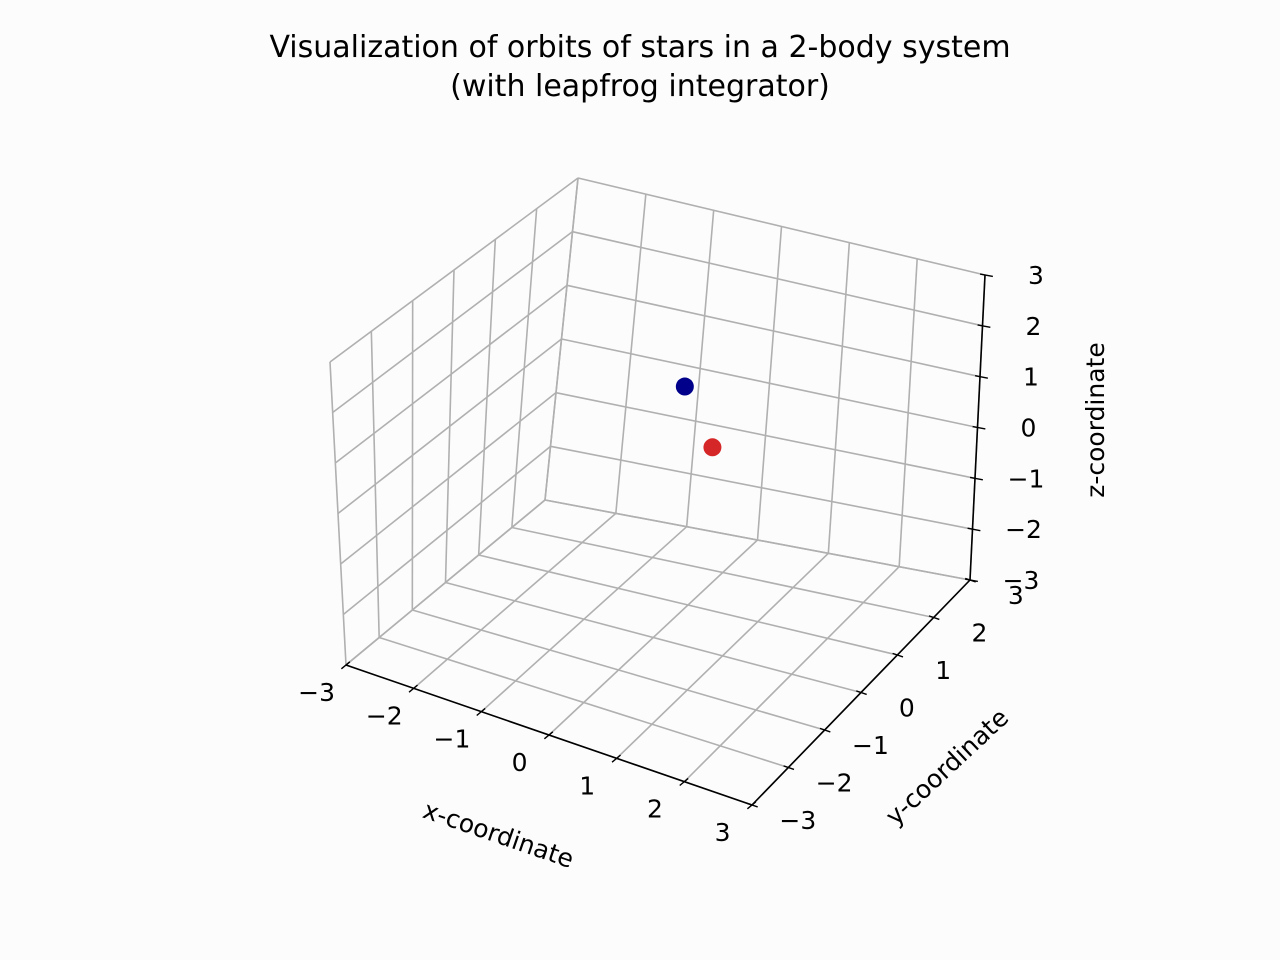 This screenshot has height=960, width=1280. Describe the element at coordinates (1021, 580) in the screenshot. I see `z-tick-label: −3` at that location.